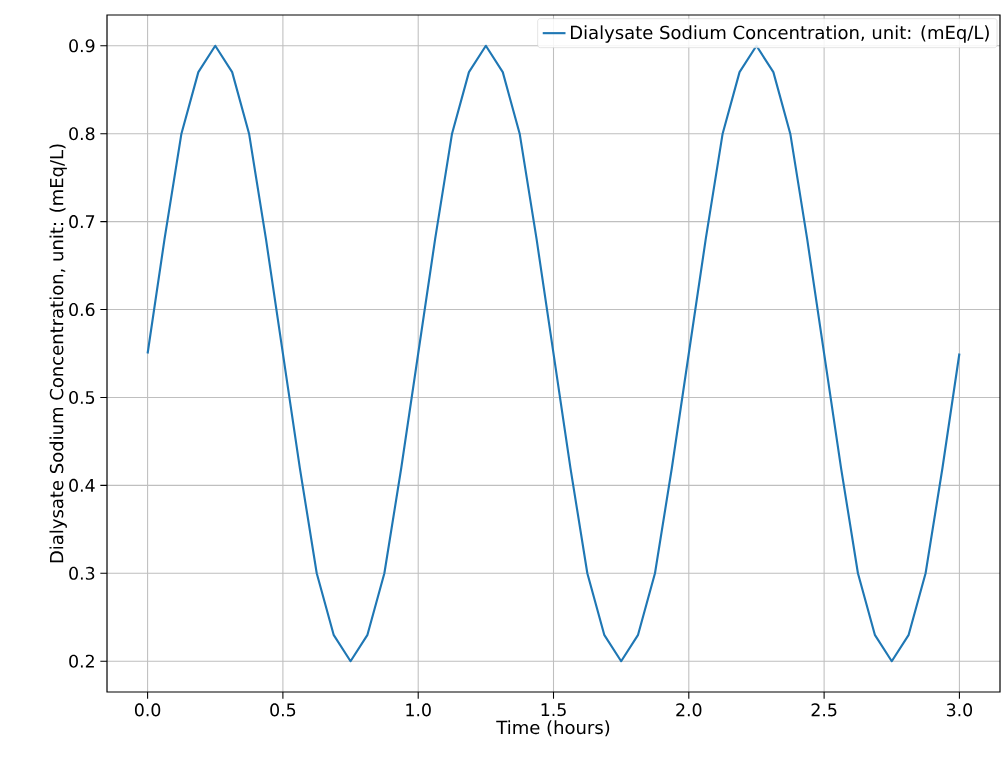 Image resolution: width=1003 pixels, height=767 pixels. Describe the element at coordinates (824, 710) in the screenshot. I see `x-tick-label: 2.5` at that location.